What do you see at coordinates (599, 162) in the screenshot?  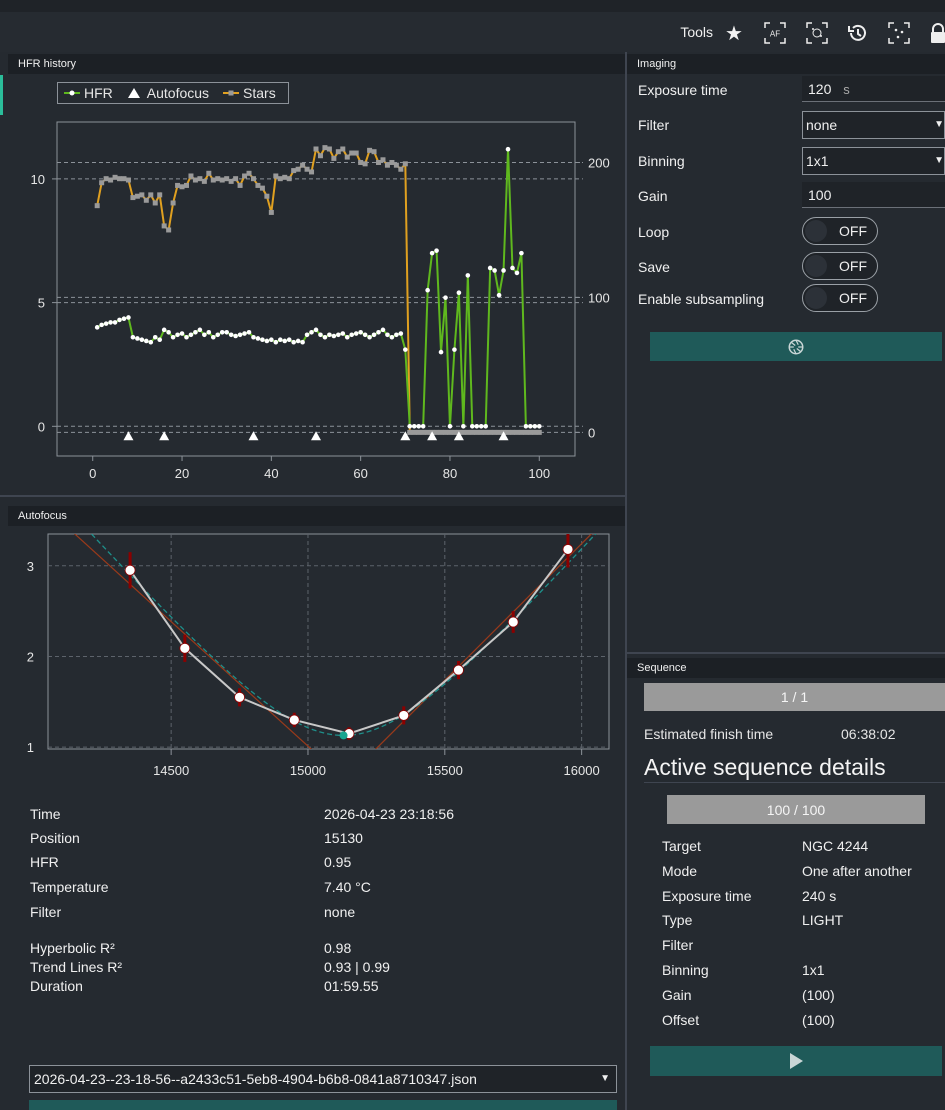 I see `y2-tick-label: 200` at bounding box center [599, 162].